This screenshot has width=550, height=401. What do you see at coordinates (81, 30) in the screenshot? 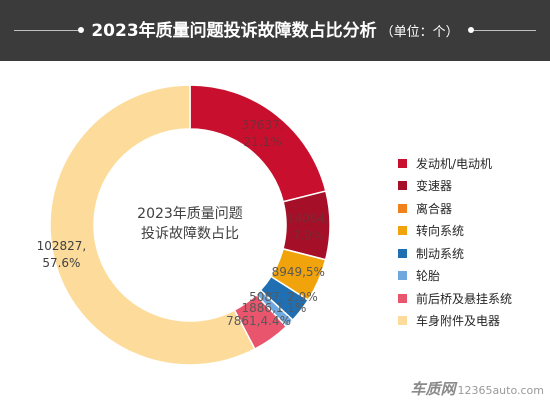
I see `title-dot-left` at bounding box center [81, 30].